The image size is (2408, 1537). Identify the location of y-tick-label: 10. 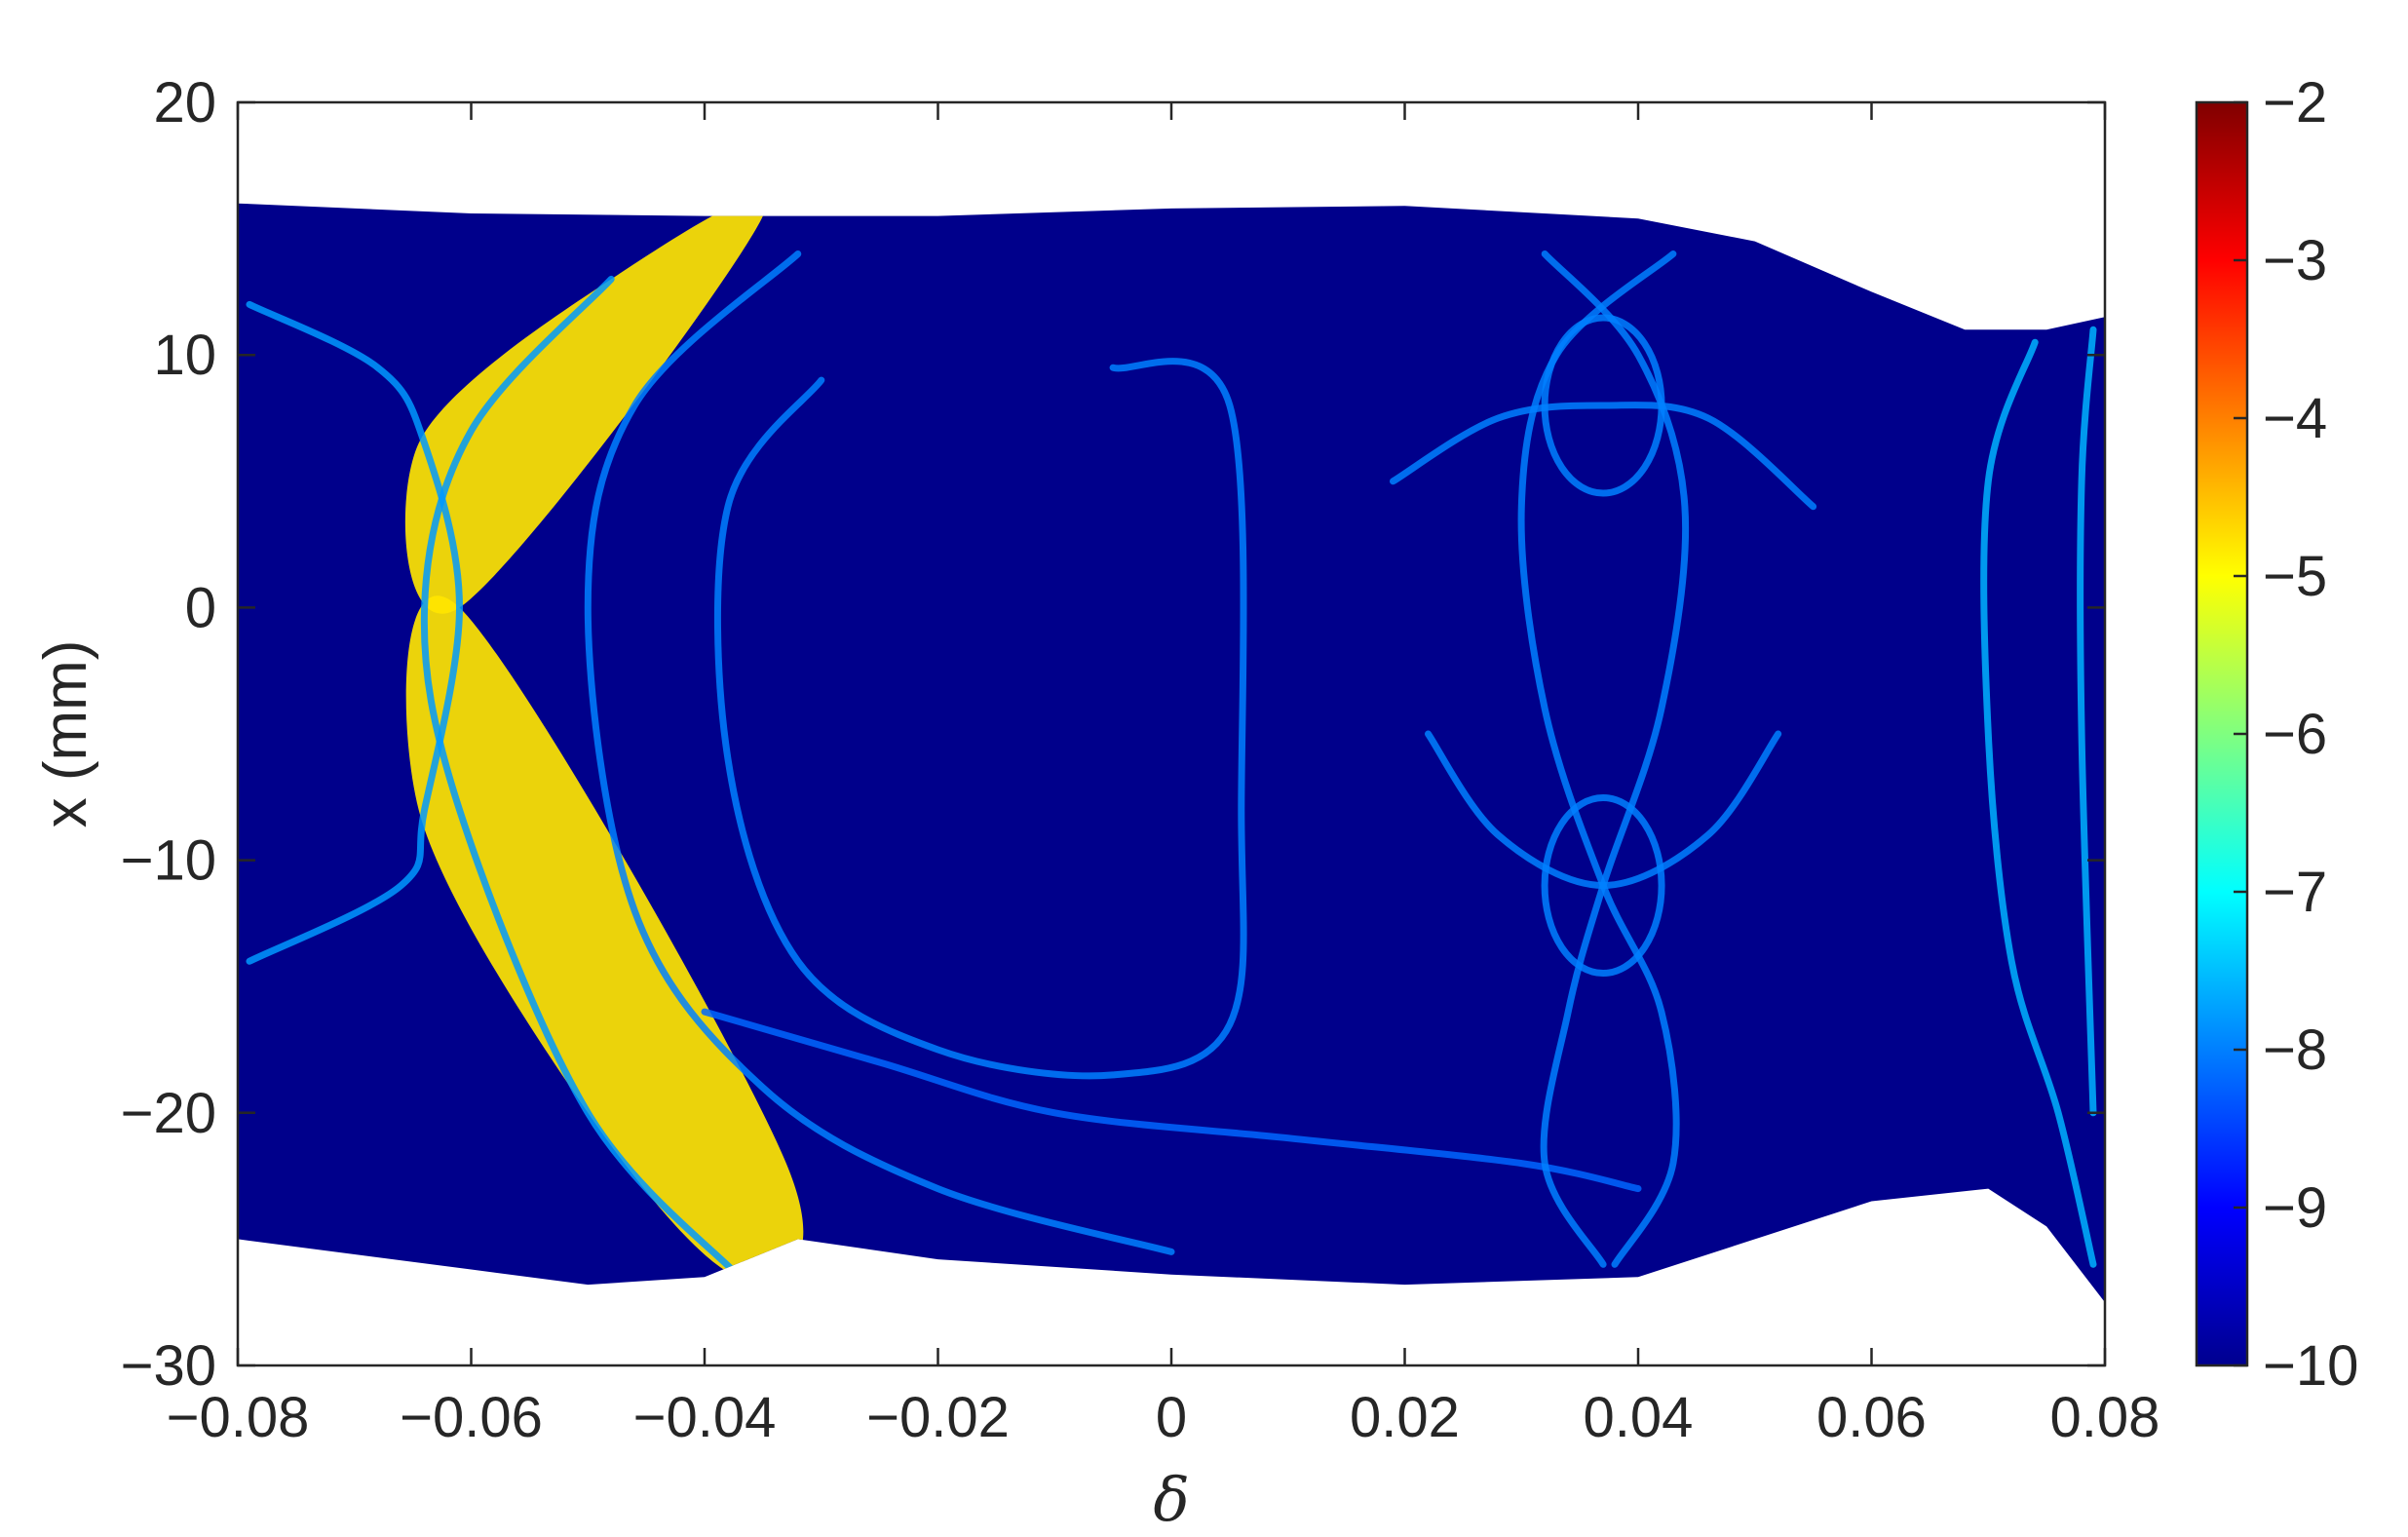
(184, 356).